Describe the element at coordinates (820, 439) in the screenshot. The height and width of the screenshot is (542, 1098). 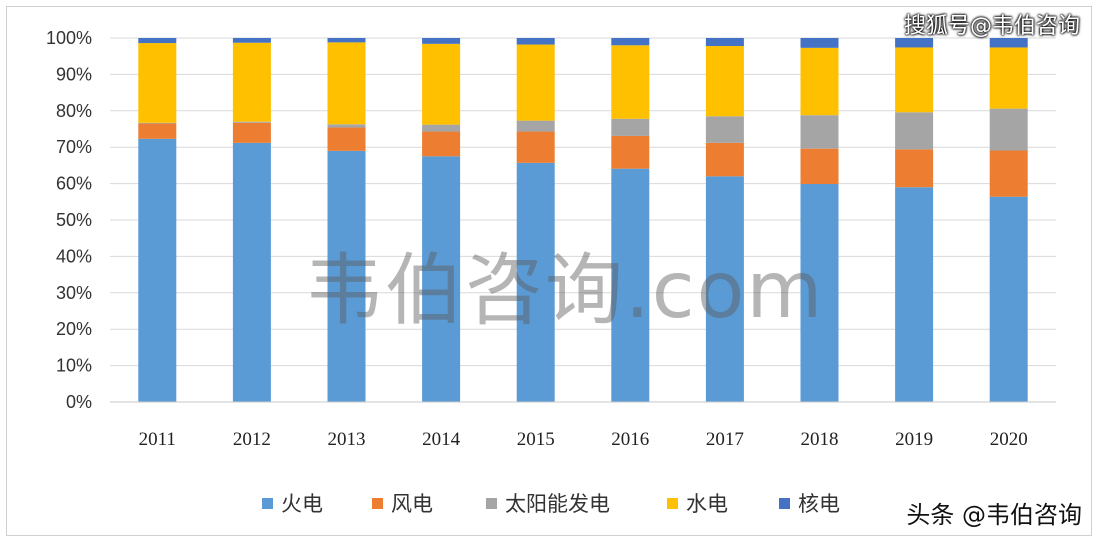
I see `x-tick-label: 2018` at that location.